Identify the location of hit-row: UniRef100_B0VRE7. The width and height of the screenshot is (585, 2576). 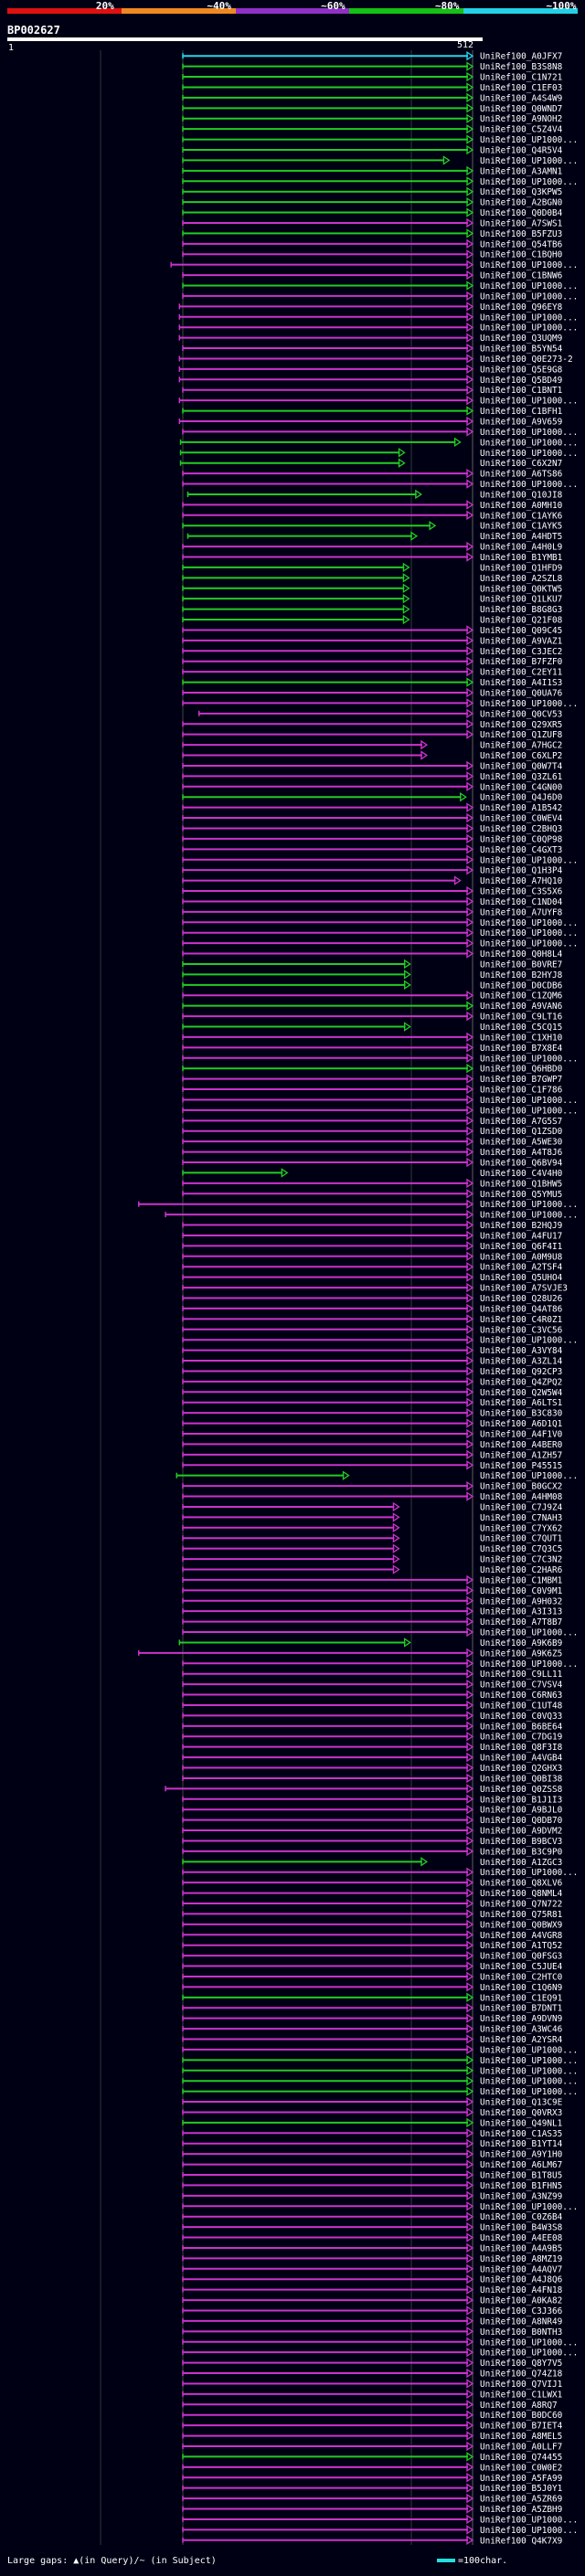
(372, 964).